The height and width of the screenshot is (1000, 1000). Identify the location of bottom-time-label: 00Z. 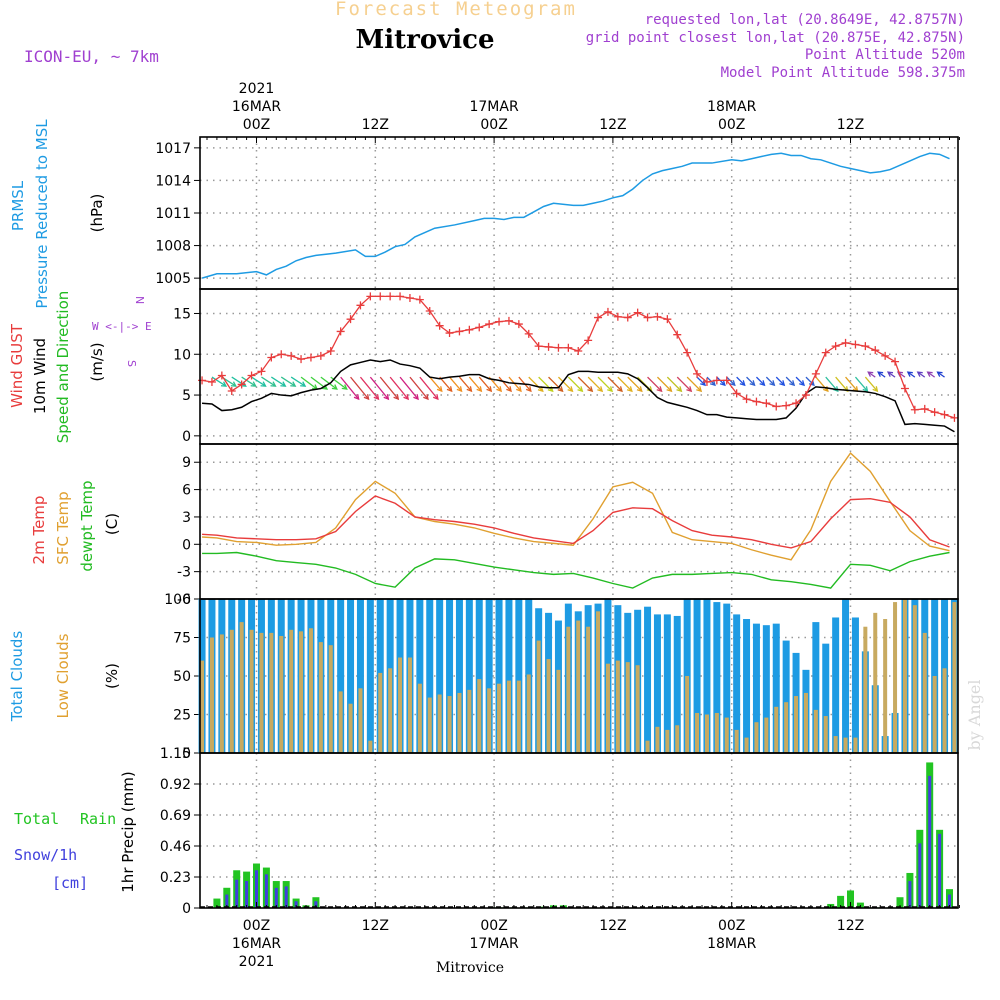
(493, 926).